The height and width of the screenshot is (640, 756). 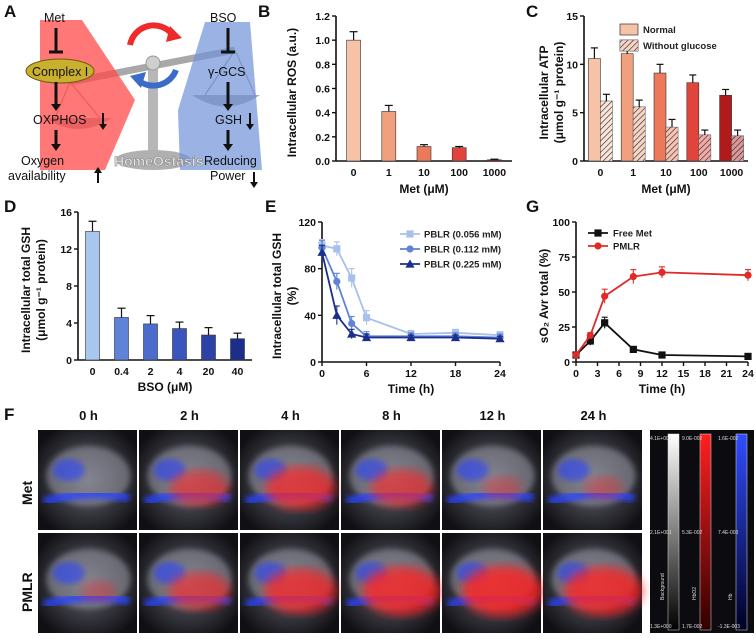 I want to click on chart-b-ytick-label: 1.2, so click(x=322, y=17).